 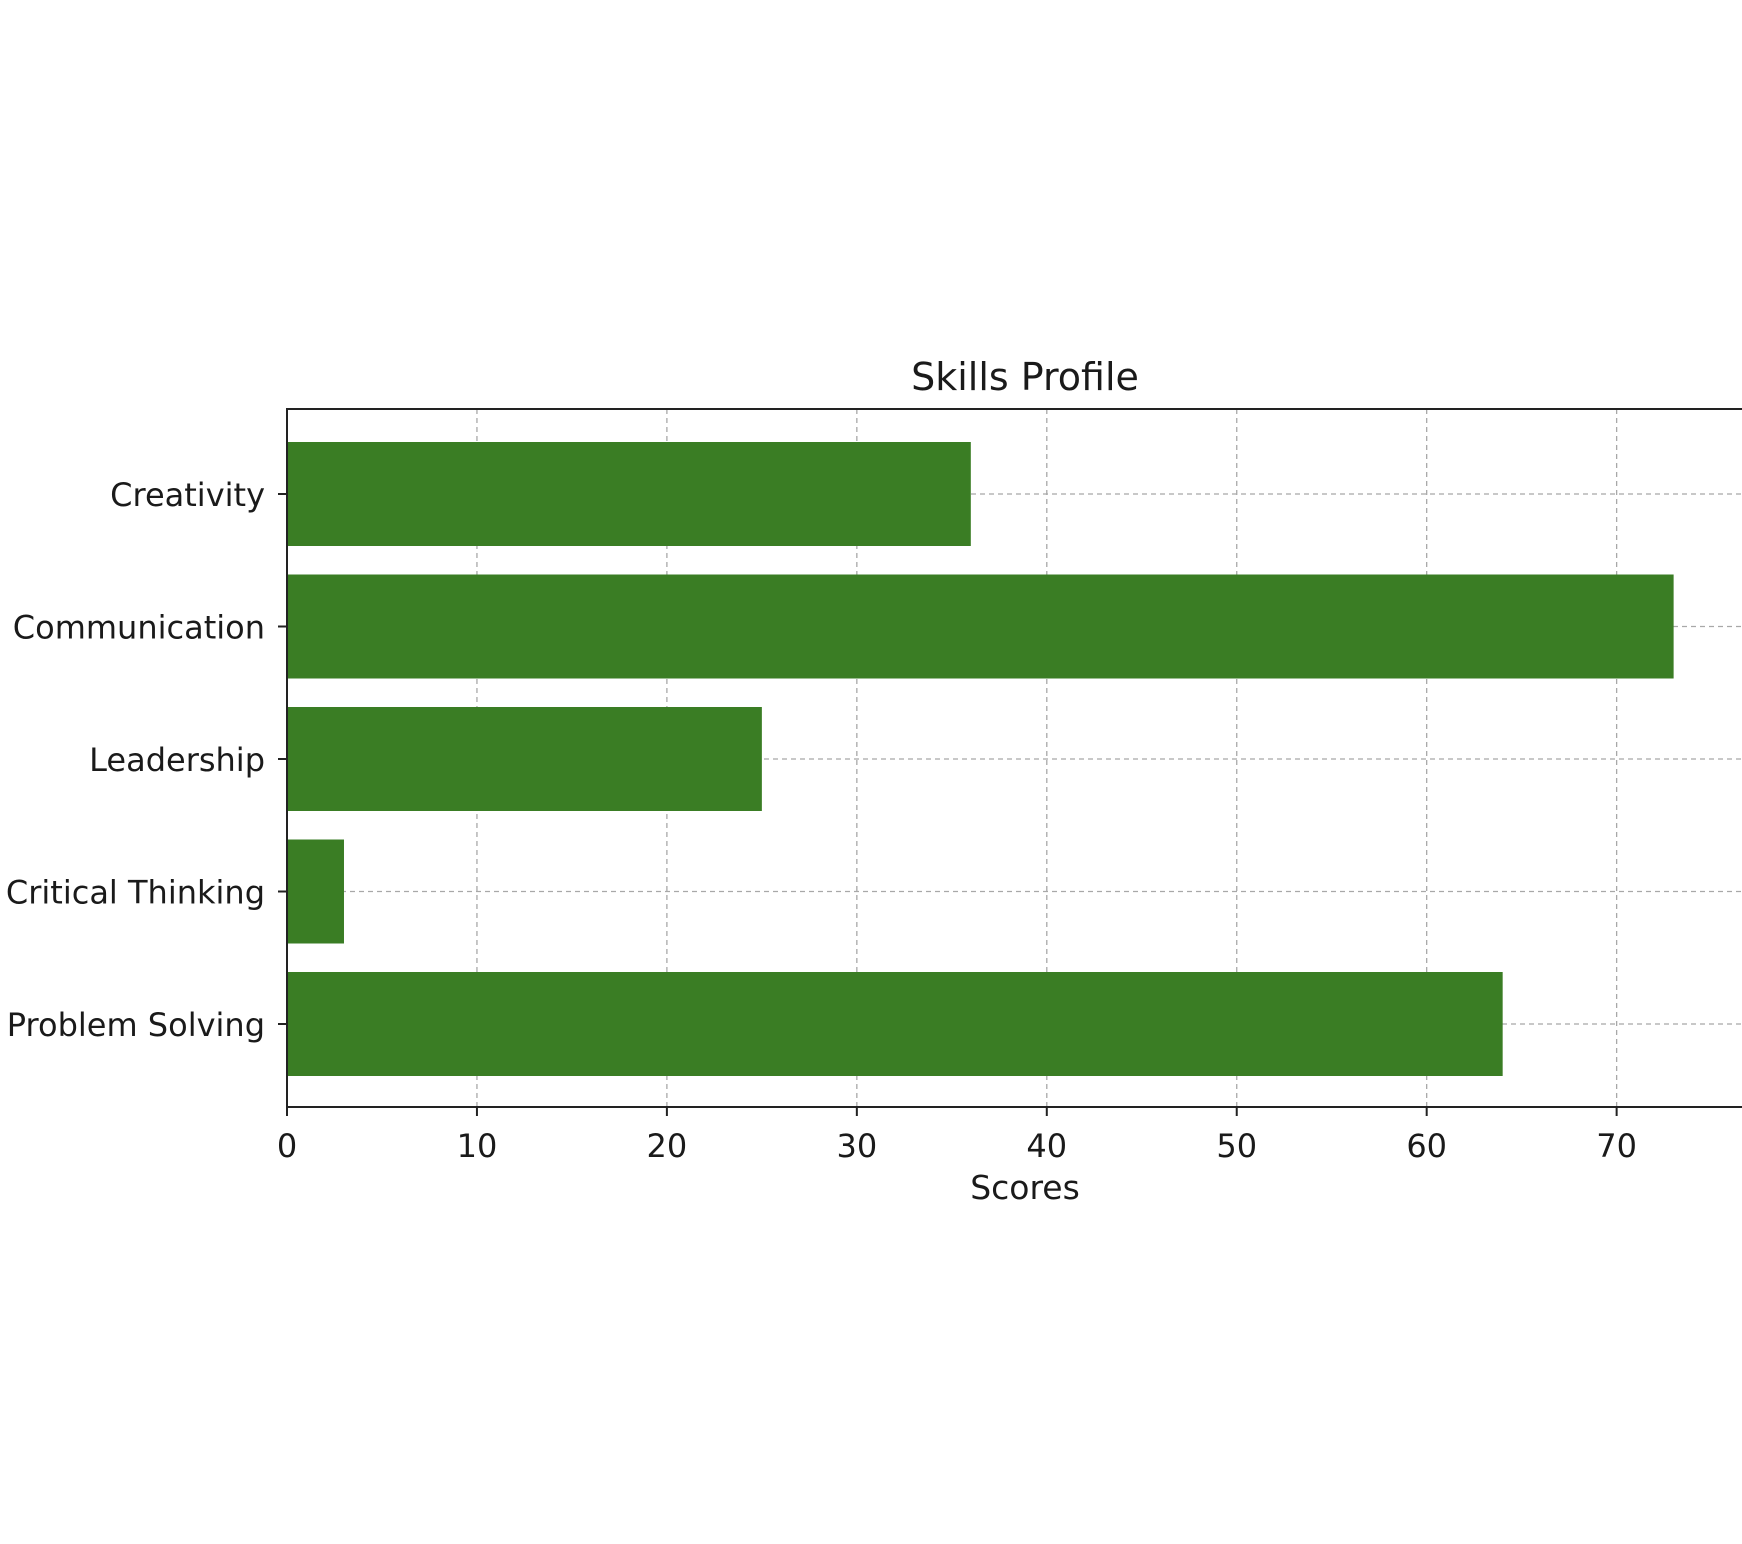 I want to click on y-tick-label: Problem Solving, so click(x=136, y=1025).